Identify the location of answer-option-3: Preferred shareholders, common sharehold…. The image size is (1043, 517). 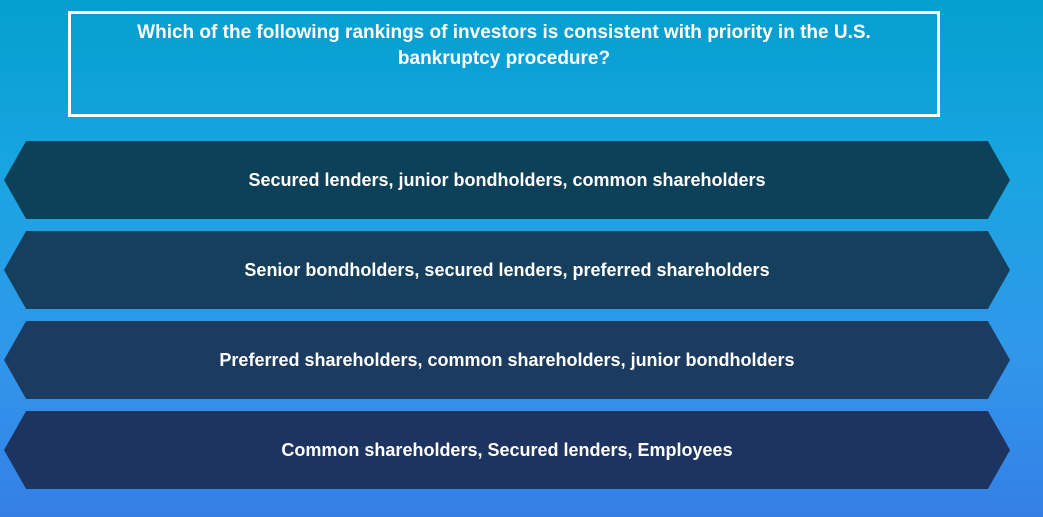
(507, 360).